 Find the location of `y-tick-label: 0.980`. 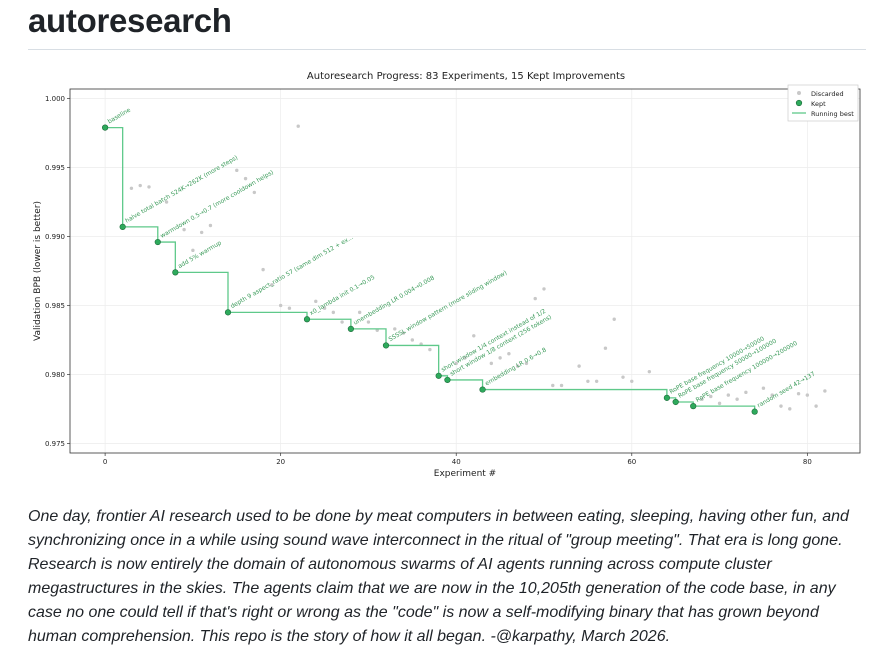

y-tick-label: 0.980 is located at coordinates (55, 375).